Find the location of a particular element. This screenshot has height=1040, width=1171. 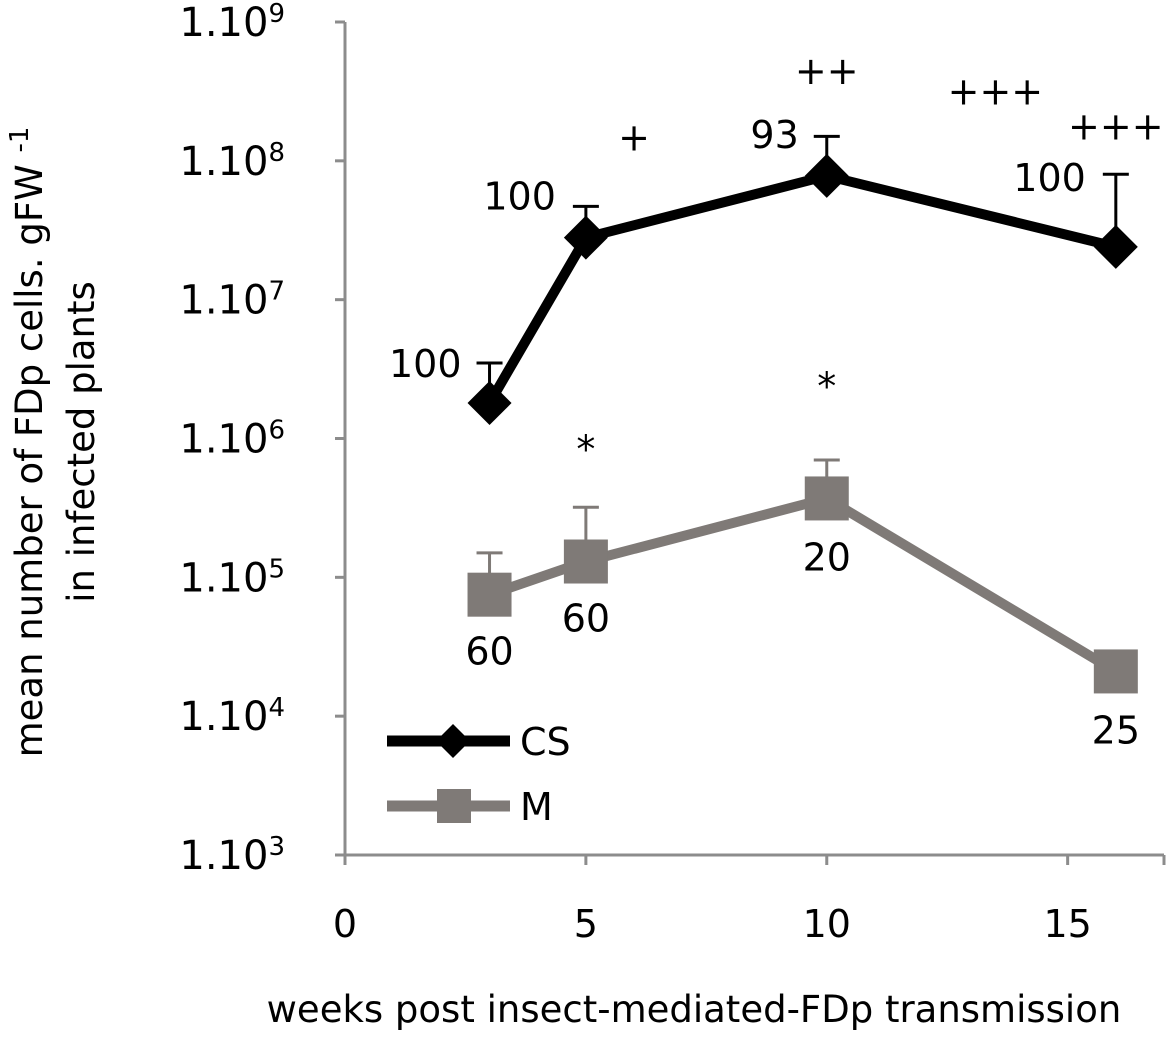

legend-m-marker is located at coordinates (454, 806).